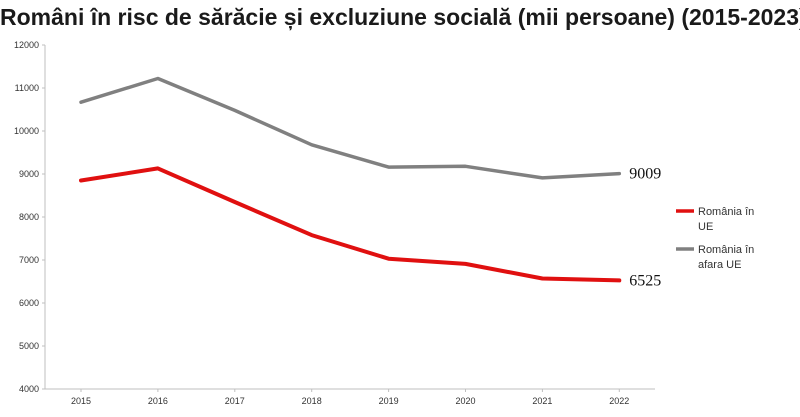 The height and width of the screenshot is (417, 800). Describe the element at coordinates (81, 401) in the screenshot. I see `x-tick-label: 2015` at that location.